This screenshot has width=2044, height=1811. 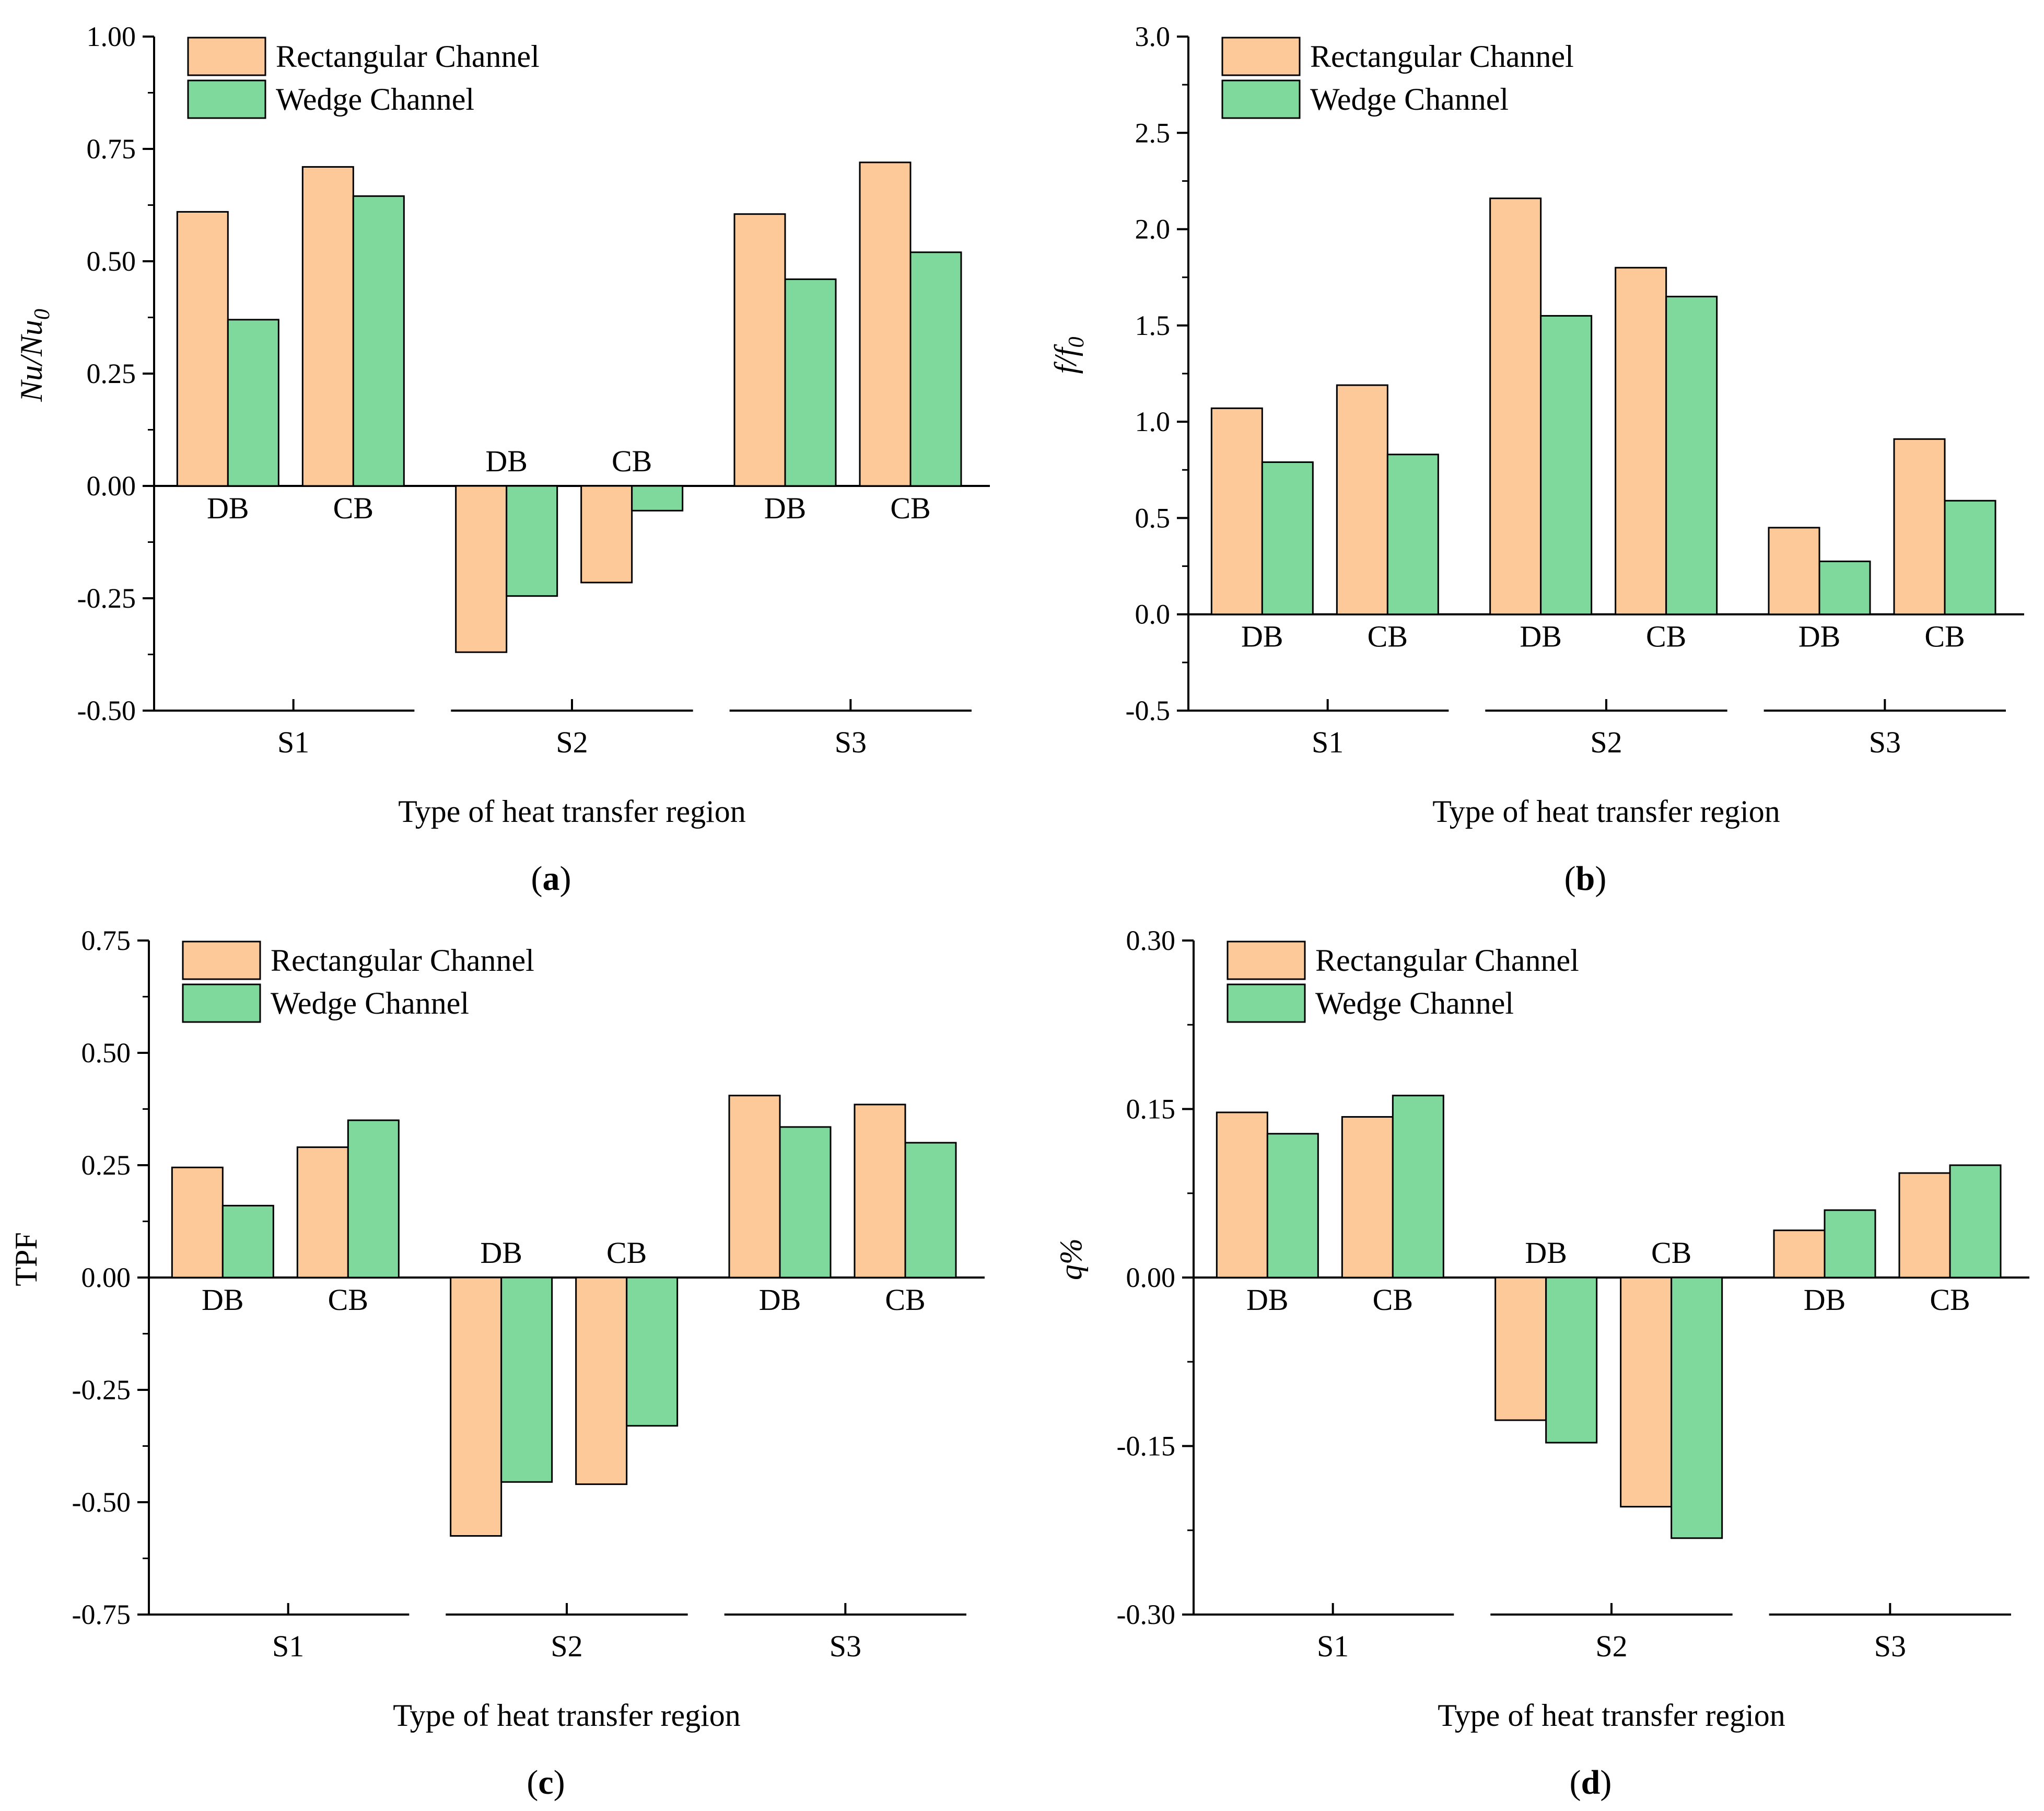 I want to click on y-tick-label: -0.50, so click(x=101, y=1502).